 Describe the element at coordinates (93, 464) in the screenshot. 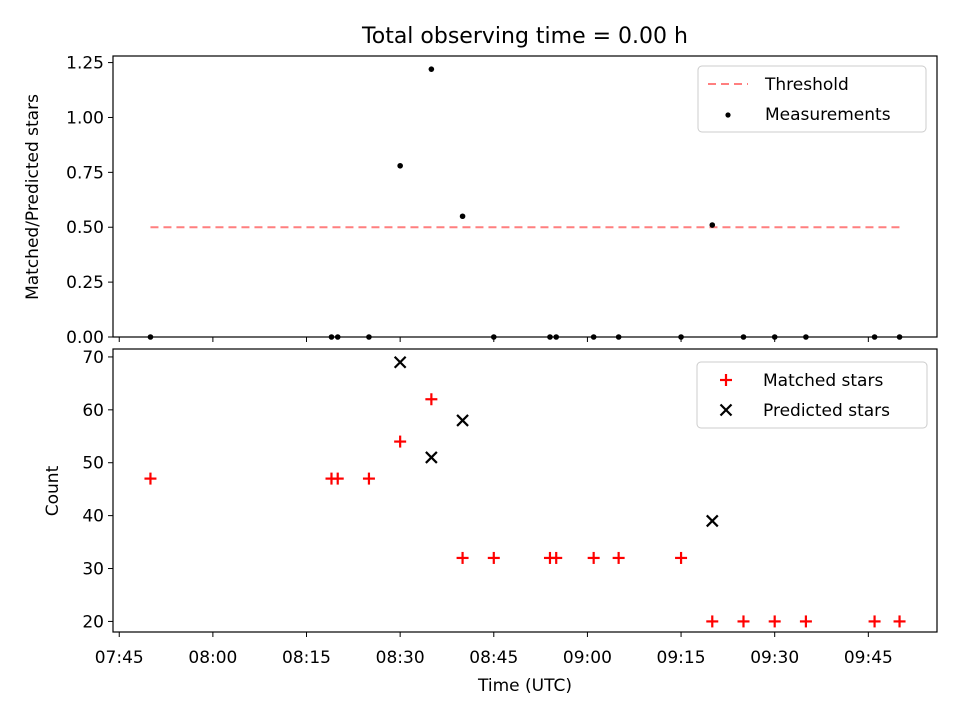

I see `bottom-y-tick-label: 50` at that location.